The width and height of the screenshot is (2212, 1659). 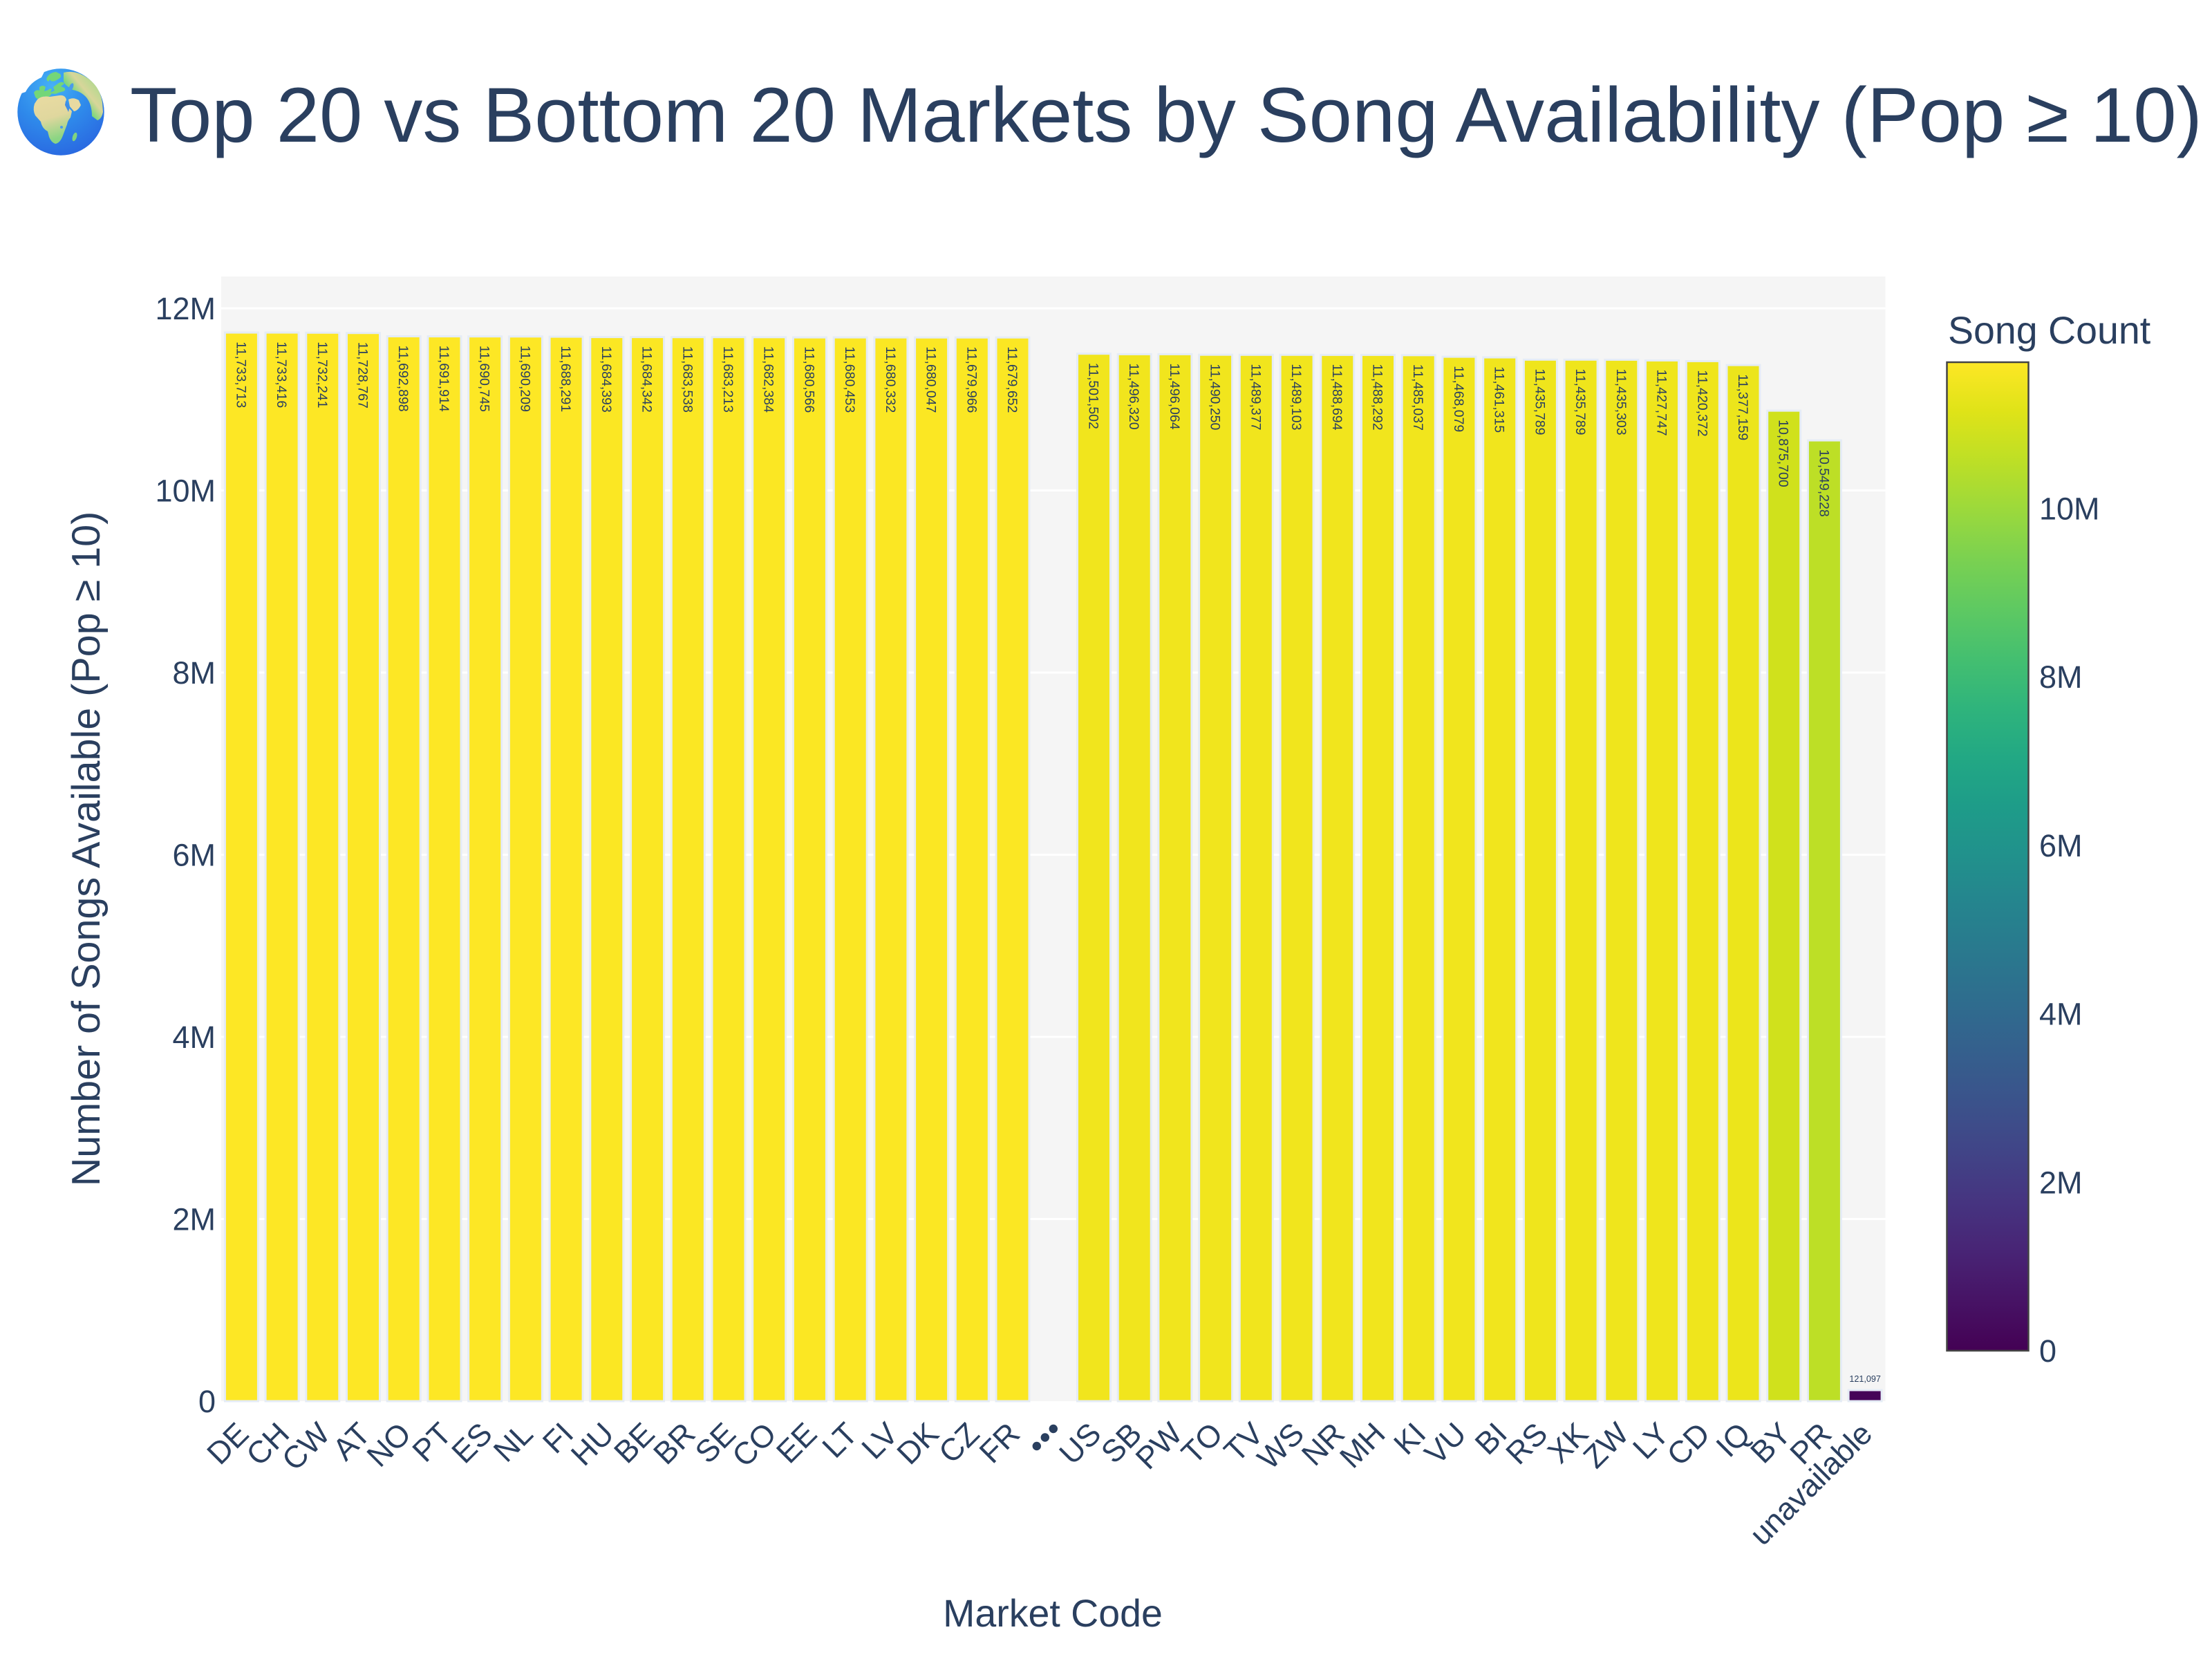 What do you see at coordinates (1621, 401) in the screenshot?
I see `svg-text: 11,435,303` at bounding box center [1621, 401].